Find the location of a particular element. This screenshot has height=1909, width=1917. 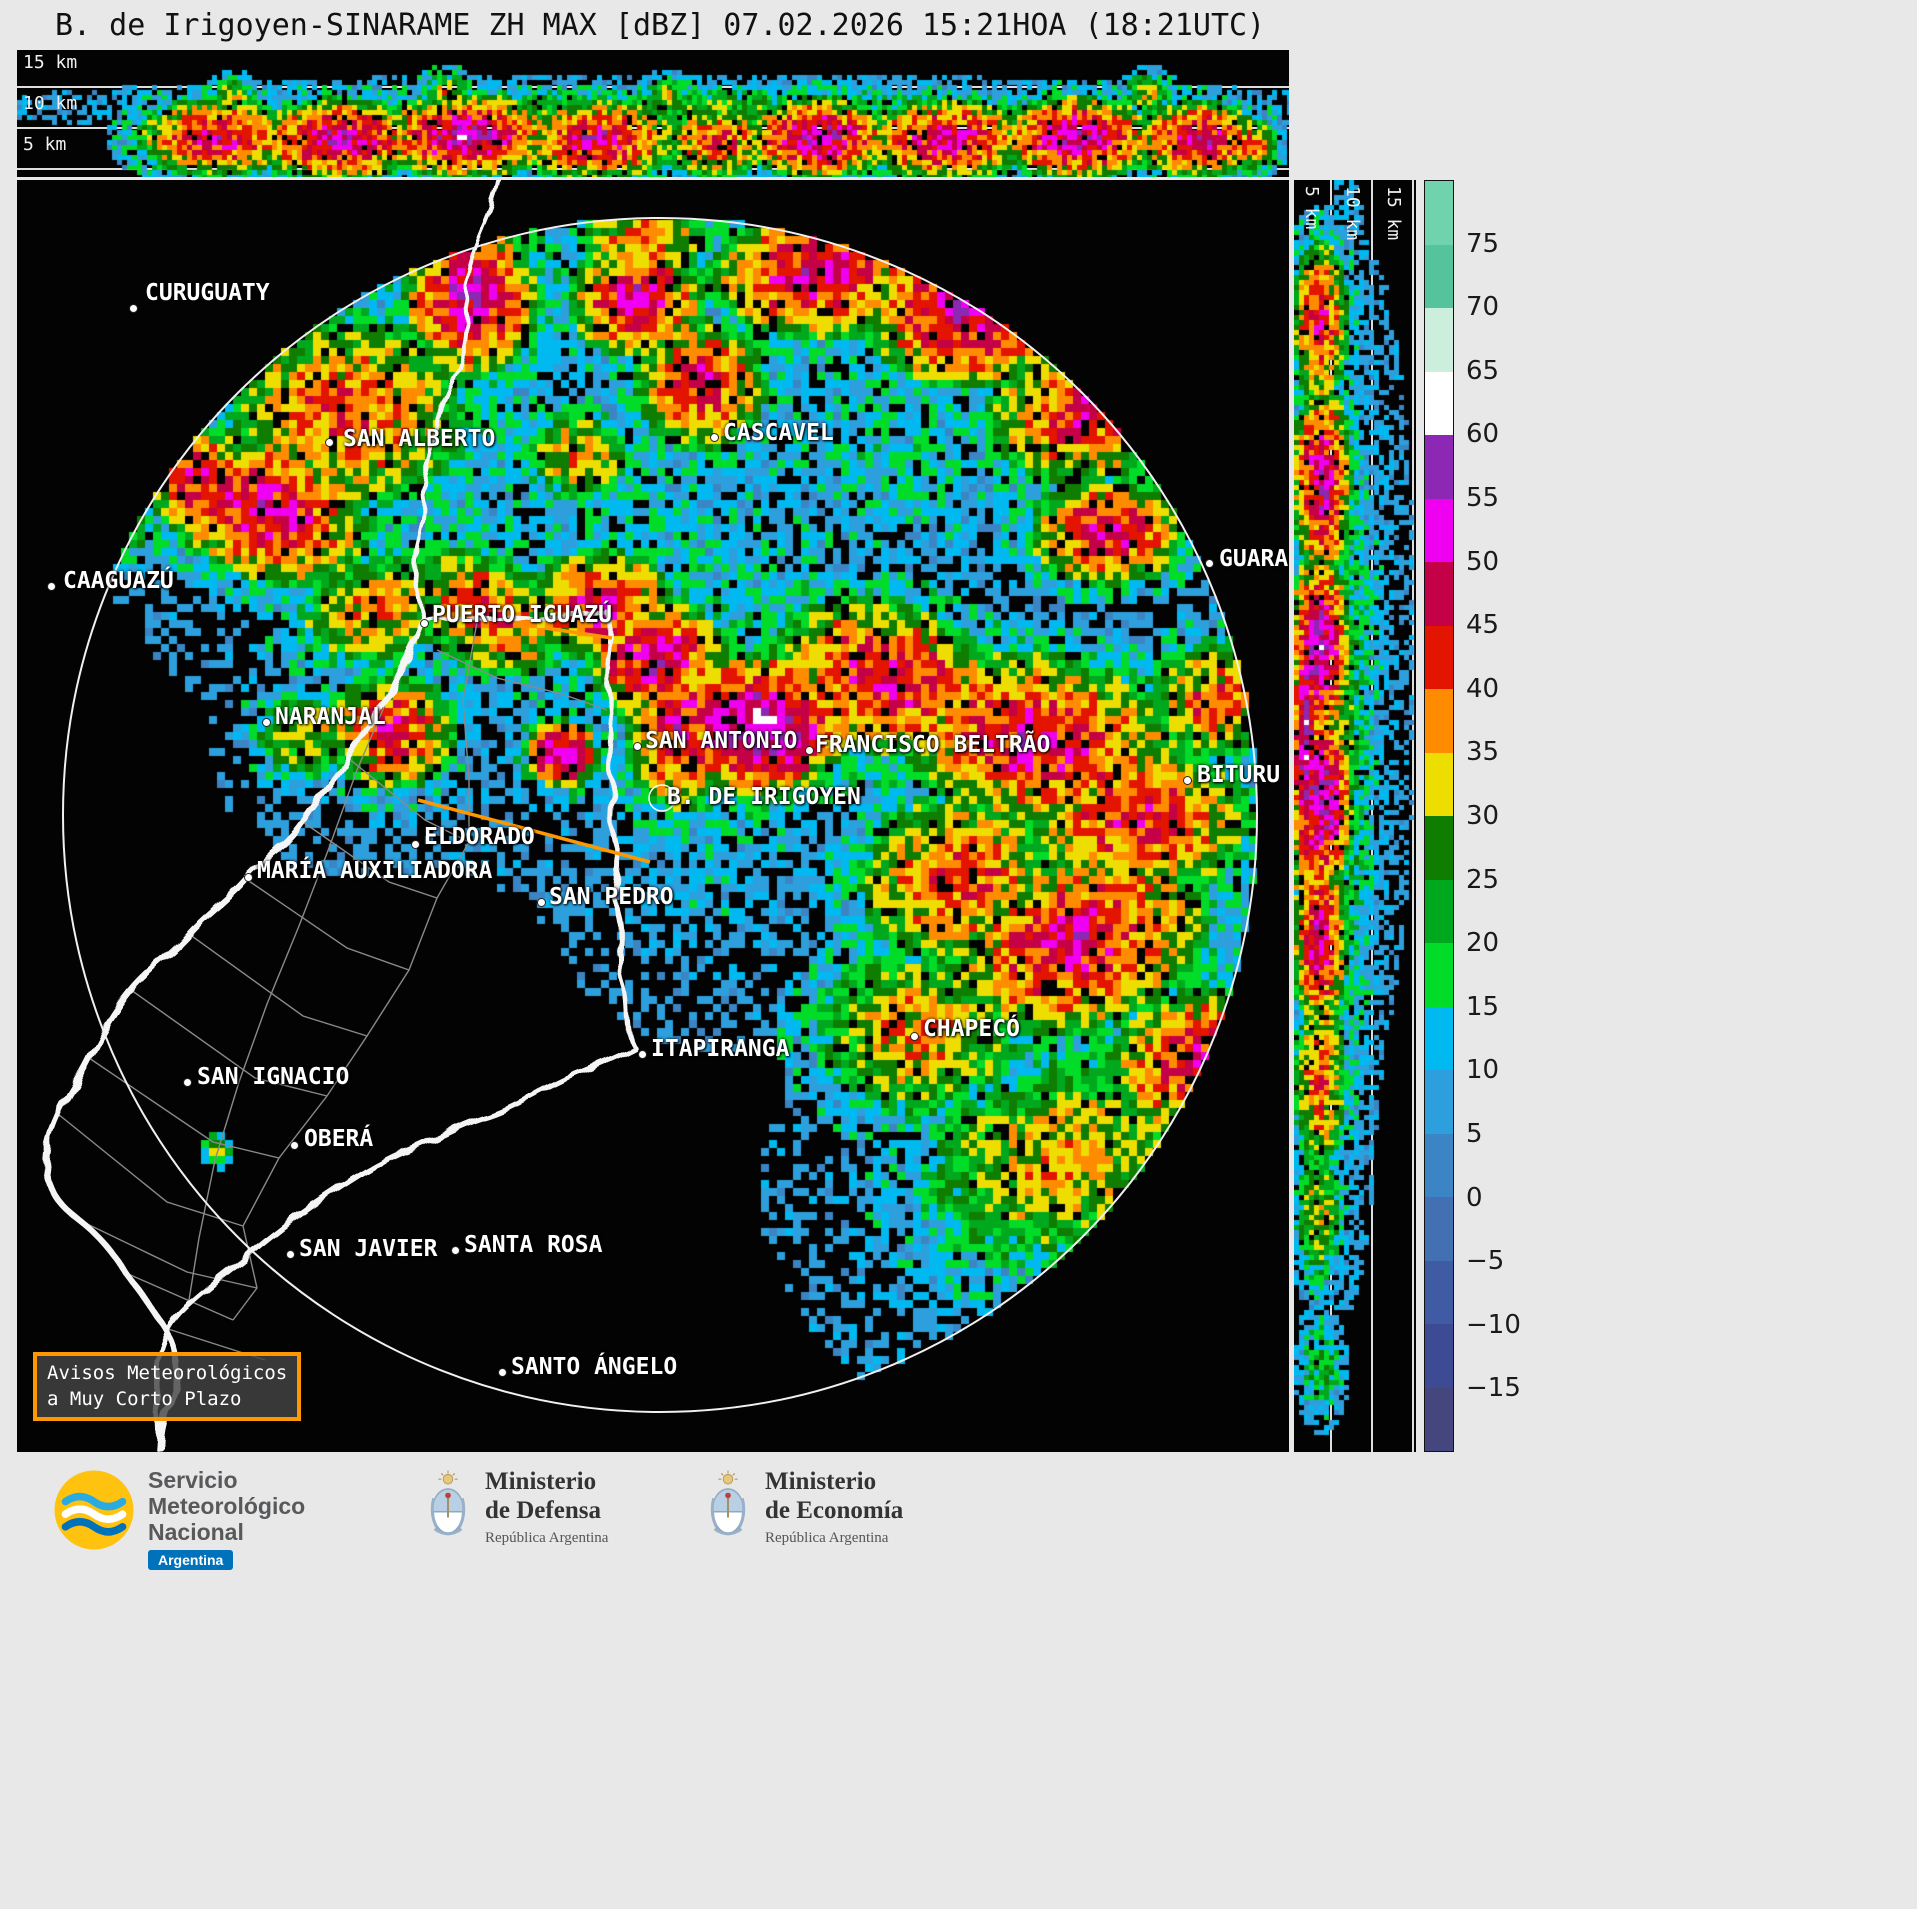

colorbar-tick-label: 55 is located at coordinates (1483, 498).